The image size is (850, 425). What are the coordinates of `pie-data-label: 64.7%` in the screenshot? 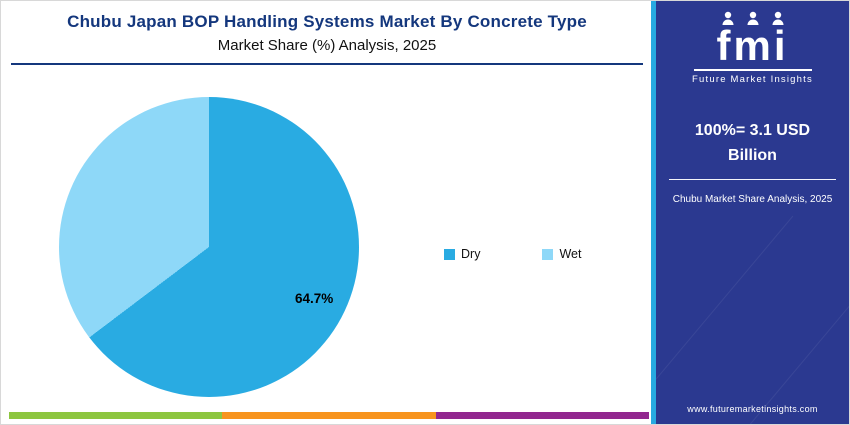 It's located at (314, 298).